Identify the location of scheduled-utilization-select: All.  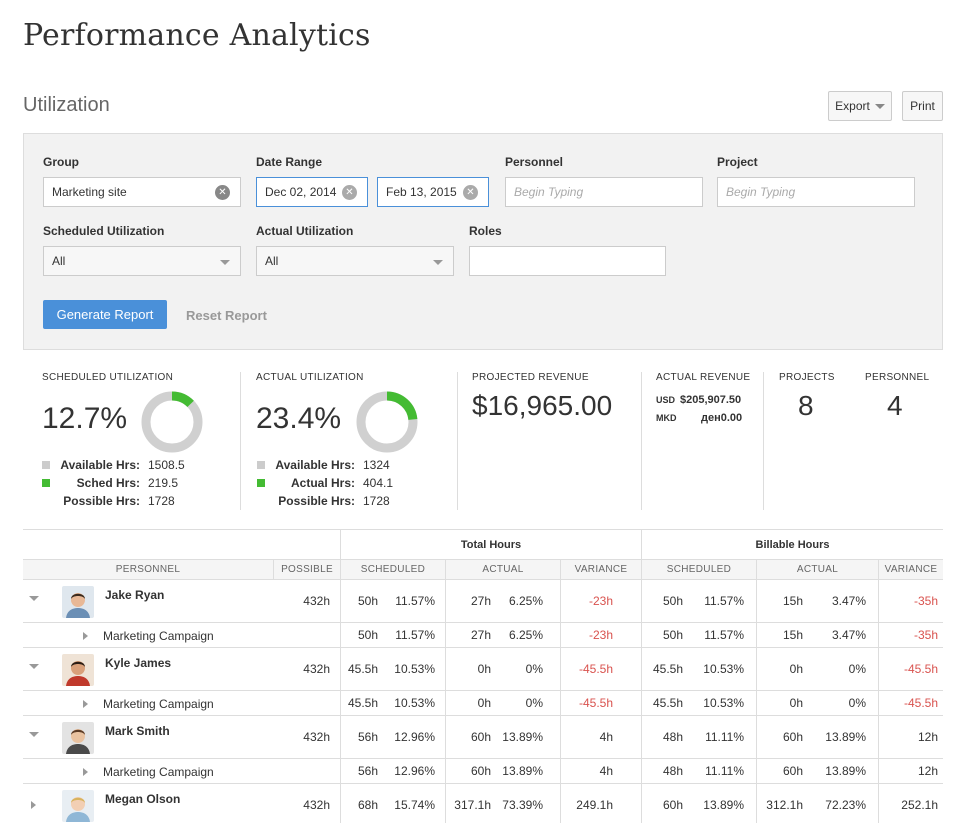
(142, 261).